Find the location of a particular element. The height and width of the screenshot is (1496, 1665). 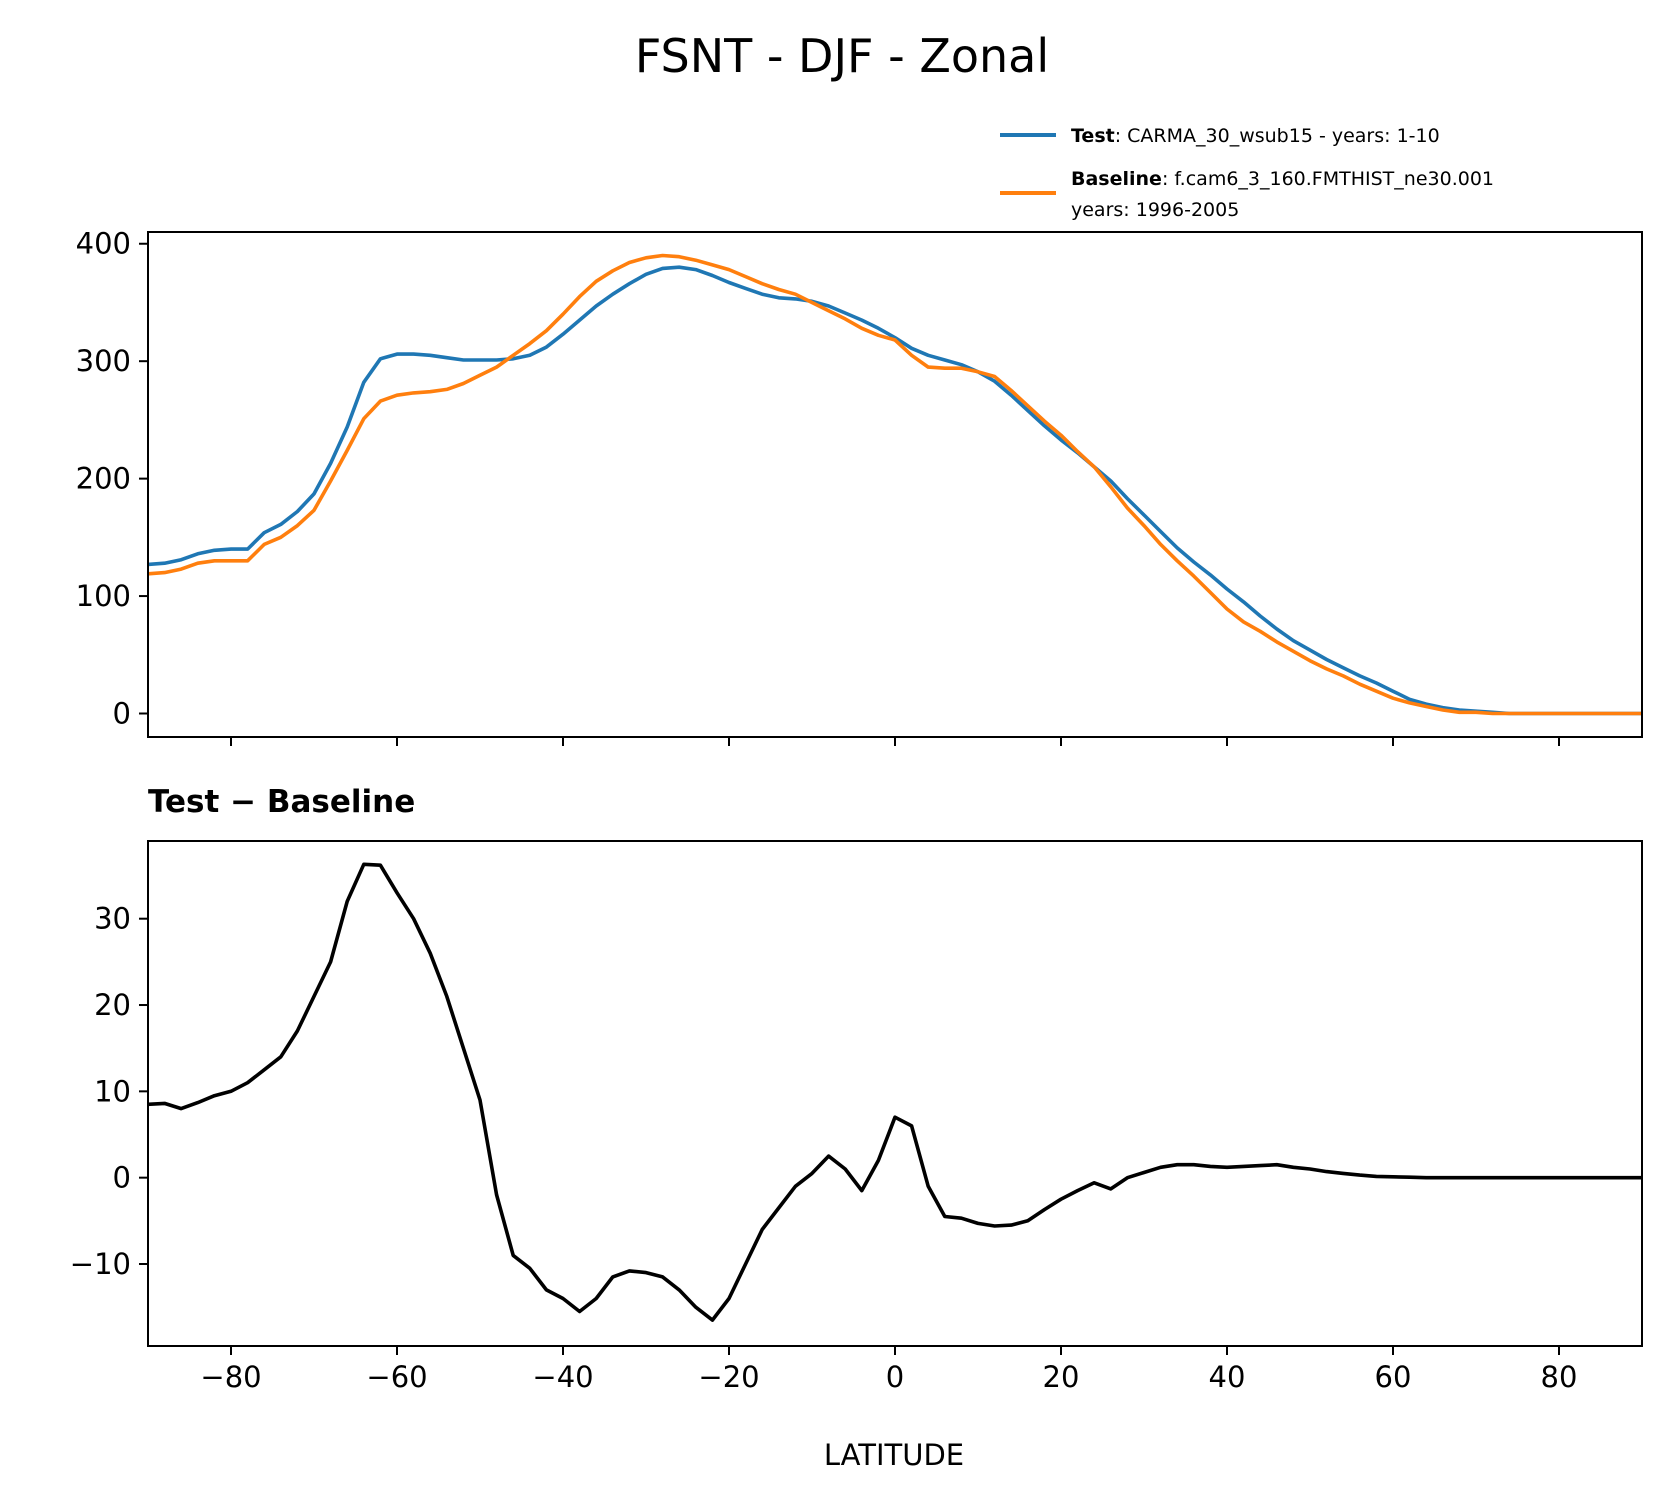

legend-label-test: Test: CARMA_30_wsub15 - years: 1-10 is located at coordinates (1255, 136).